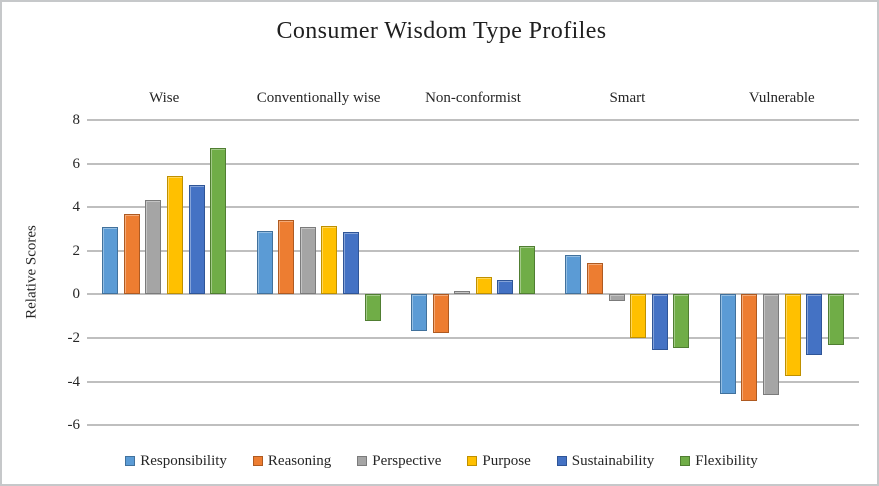 Image resolution: width=879 pixels, height=486 pixels. Describe the element at coordinates (749, 348) in the screenshot. I see `bar-reasoning-vulnerable` at that location.